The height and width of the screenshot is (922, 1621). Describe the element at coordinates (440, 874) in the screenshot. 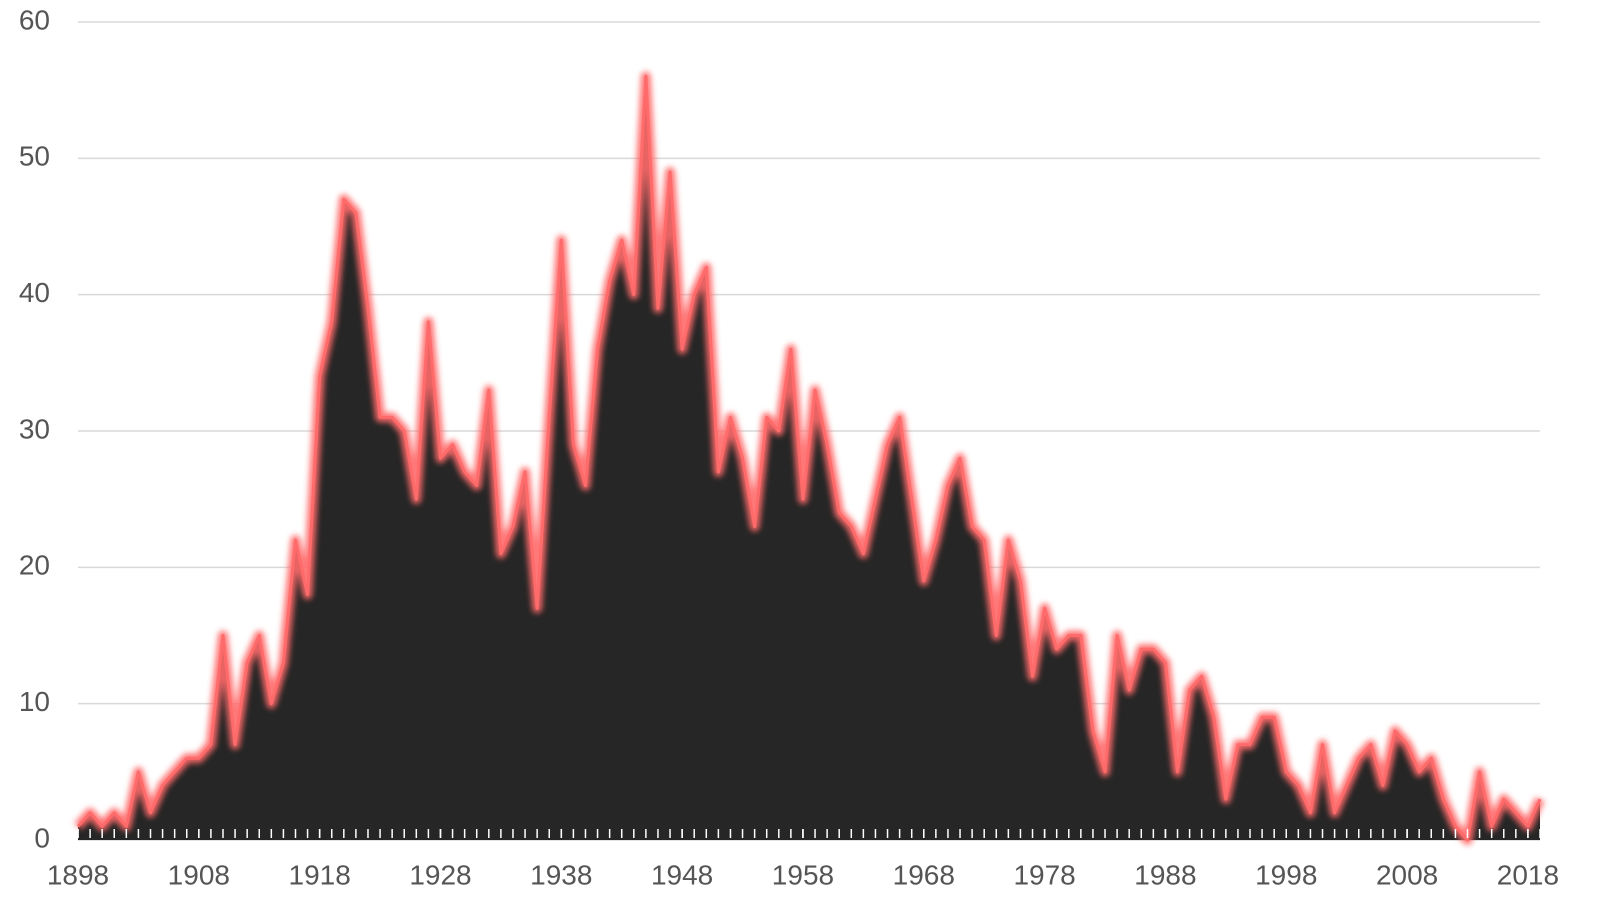

I see `x-tick-label: 1928` at that location.